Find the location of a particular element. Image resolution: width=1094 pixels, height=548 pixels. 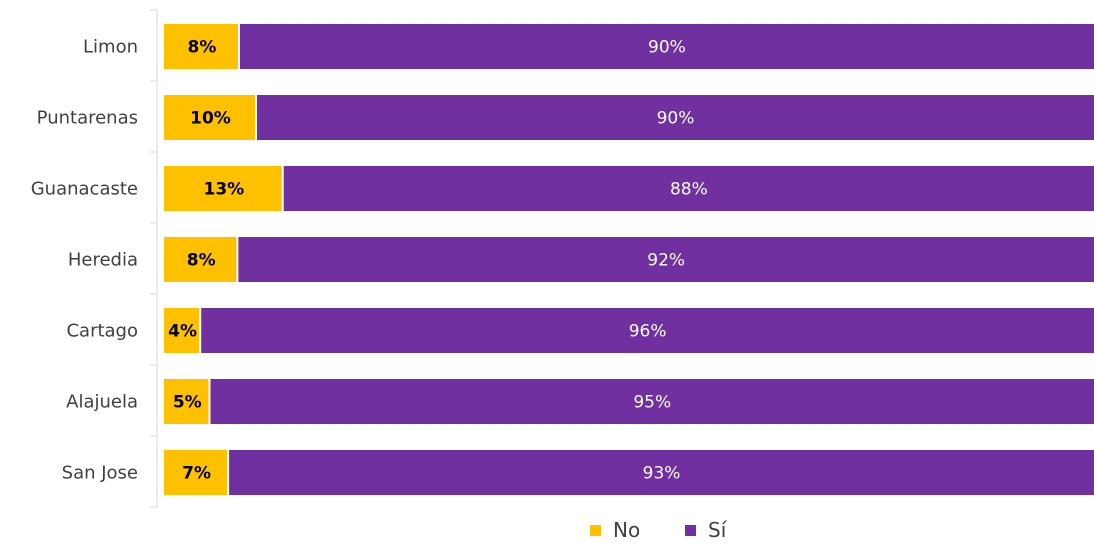

legend-label-no: No is located at coordinates (626, 530).